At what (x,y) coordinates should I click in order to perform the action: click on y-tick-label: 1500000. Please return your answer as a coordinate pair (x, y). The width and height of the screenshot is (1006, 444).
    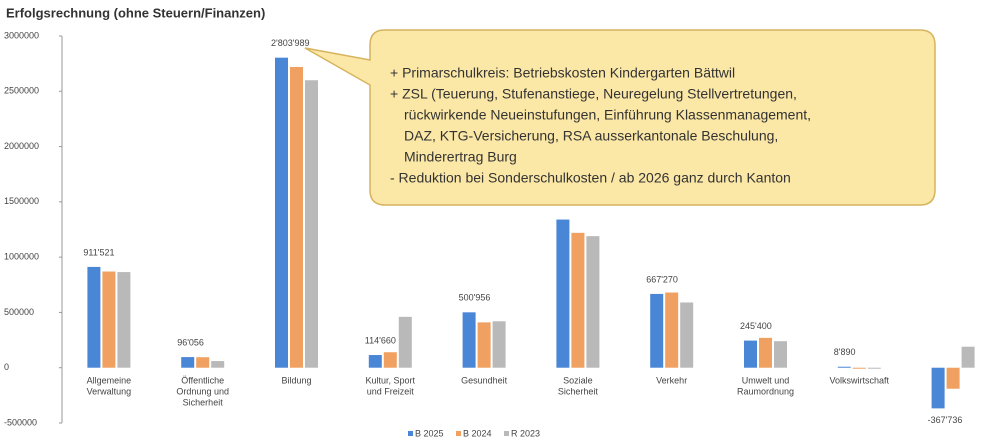
    Looking at the image, I should click on (21, 201).